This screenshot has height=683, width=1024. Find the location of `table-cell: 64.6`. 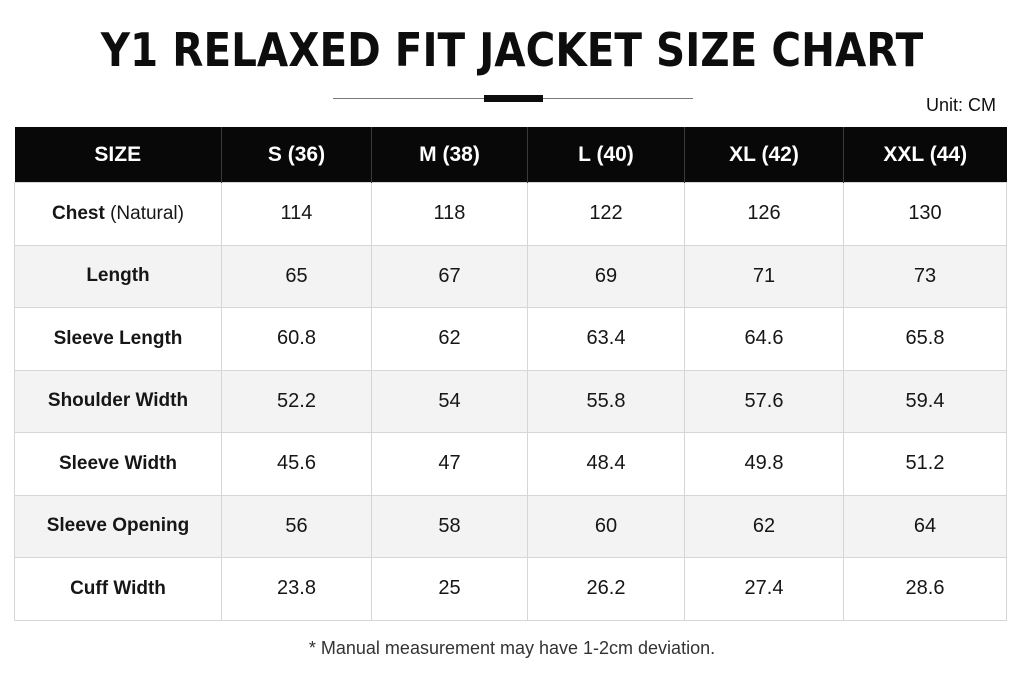

table-cell: 64.6 is located at coordinates (764, 339).